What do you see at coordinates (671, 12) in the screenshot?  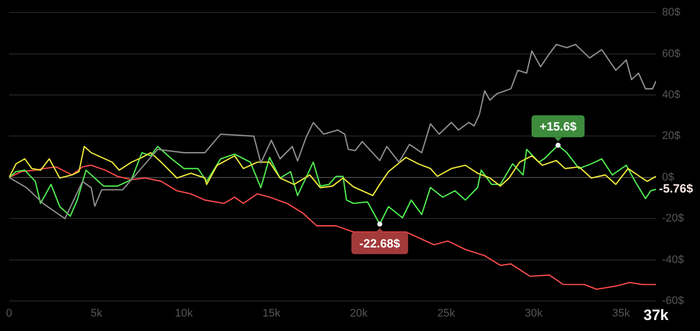 I see `y-tick-label: 80$` at bounding box center [671, 12].